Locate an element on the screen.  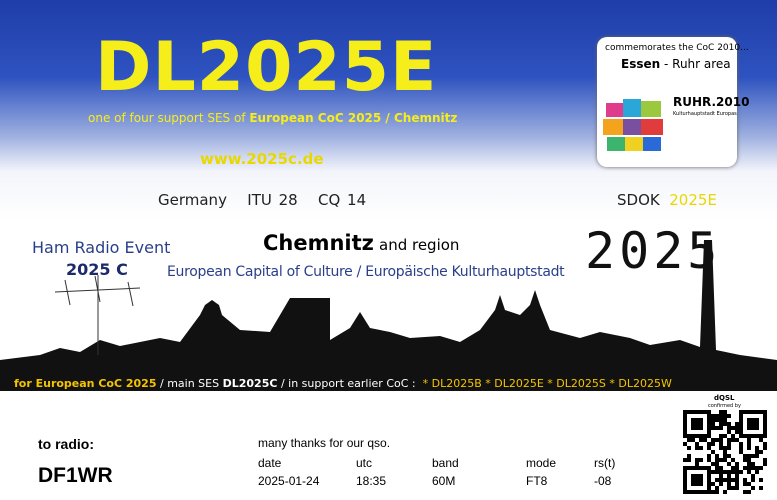
strip-part1: for European CoC 2025 is located at coordinates (85, 383).